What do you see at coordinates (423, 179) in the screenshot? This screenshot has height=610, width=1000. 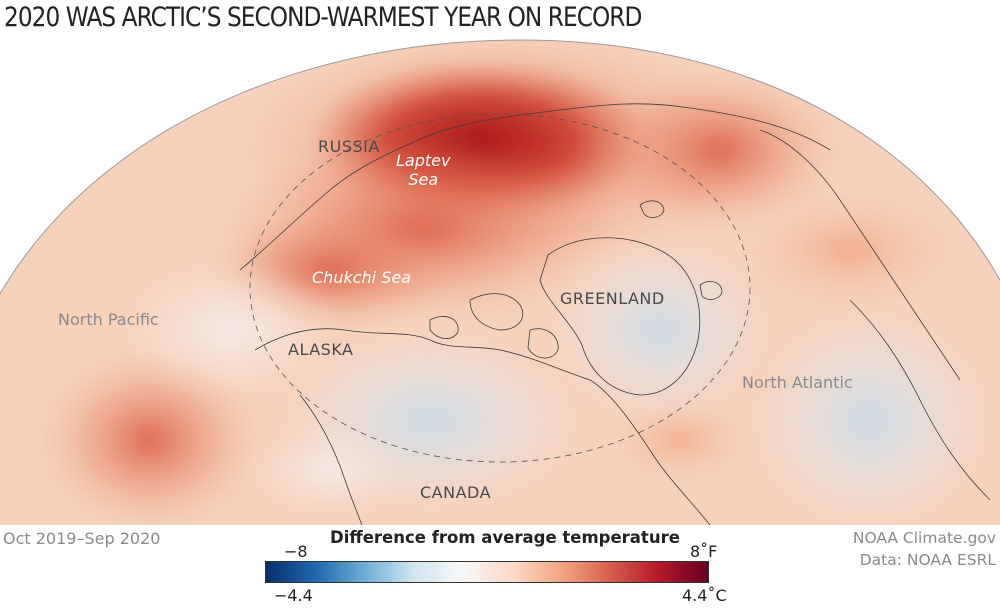 I see `label-laptev-line2: Sea` at bounding box center [423, 179].